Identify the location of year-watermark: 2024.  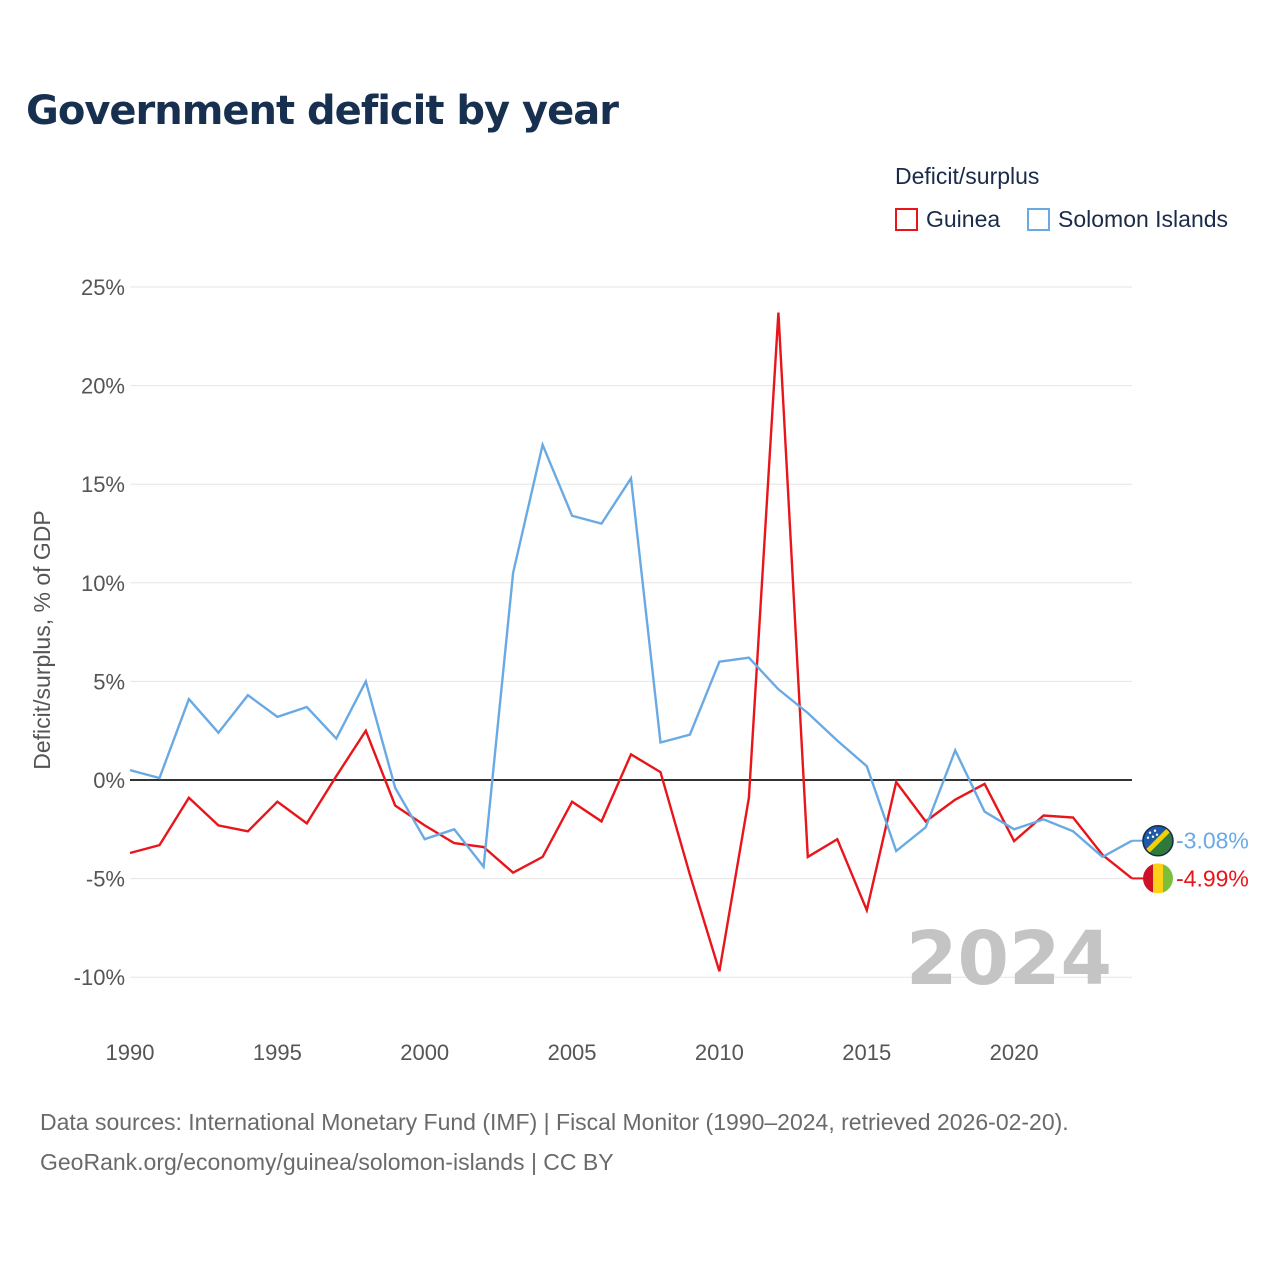
(1009, 959).